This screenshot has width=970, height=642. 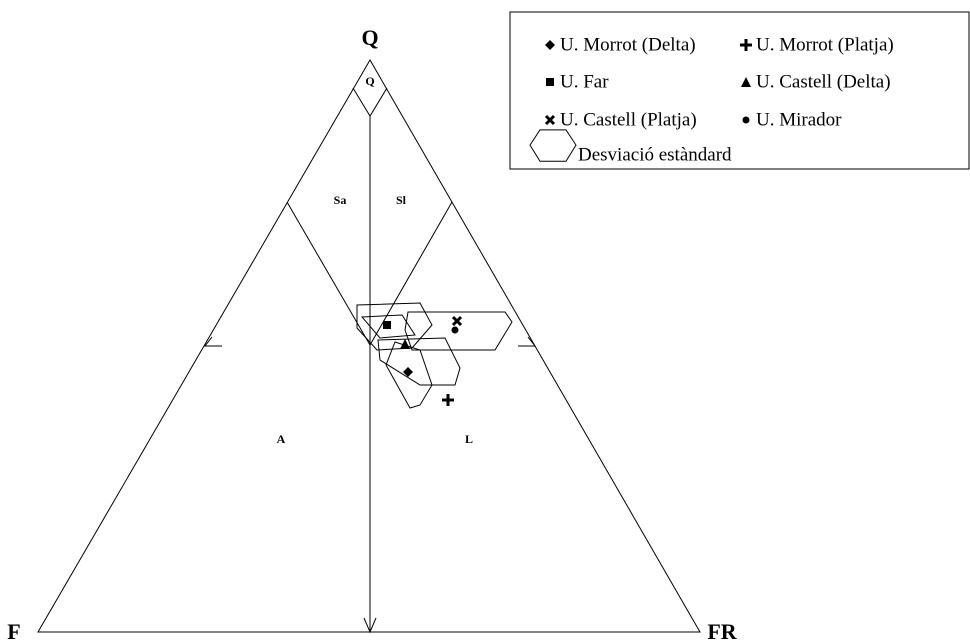 I want to click on field-label: A, so click(x=281, y=439).